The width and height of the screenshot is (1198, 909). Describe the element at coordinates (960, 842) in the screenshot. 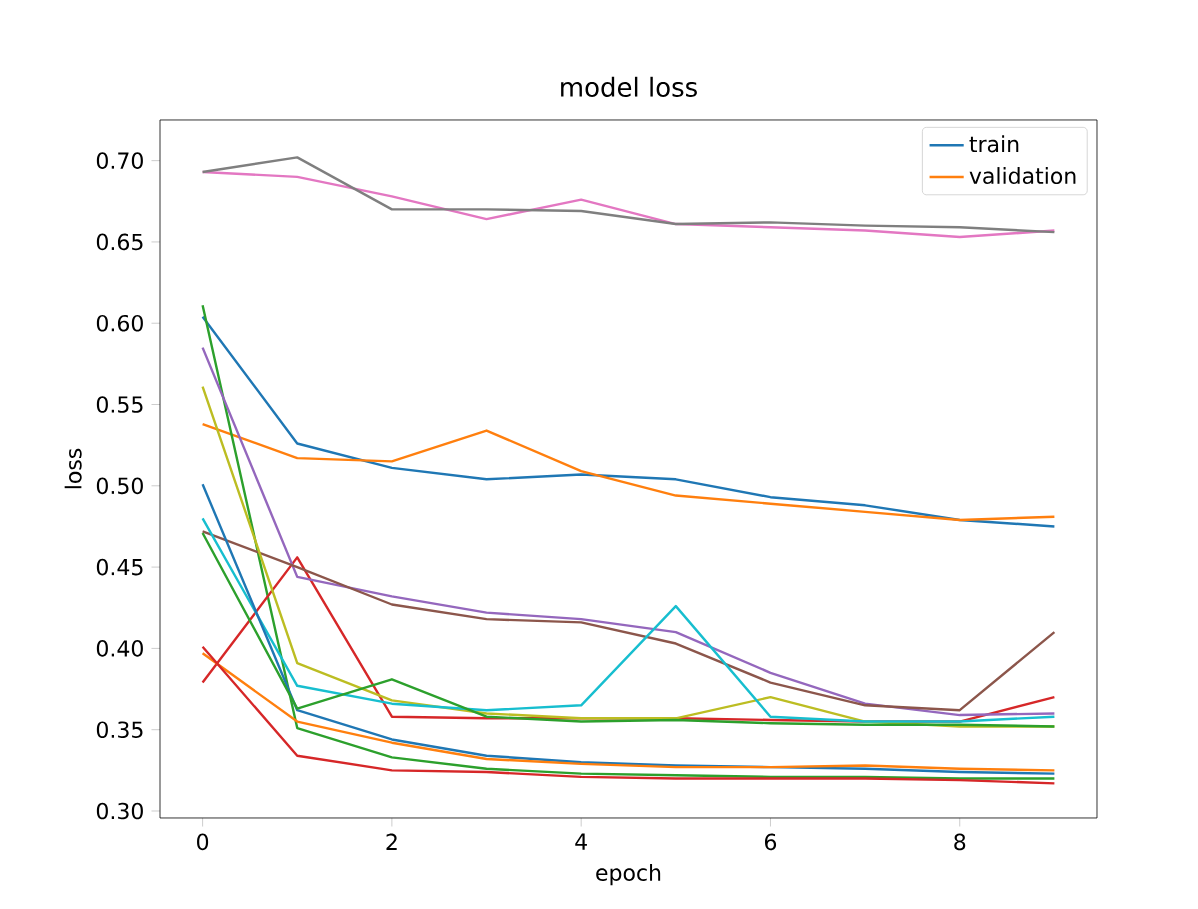

I see `x-tick-label: 8` at that location.